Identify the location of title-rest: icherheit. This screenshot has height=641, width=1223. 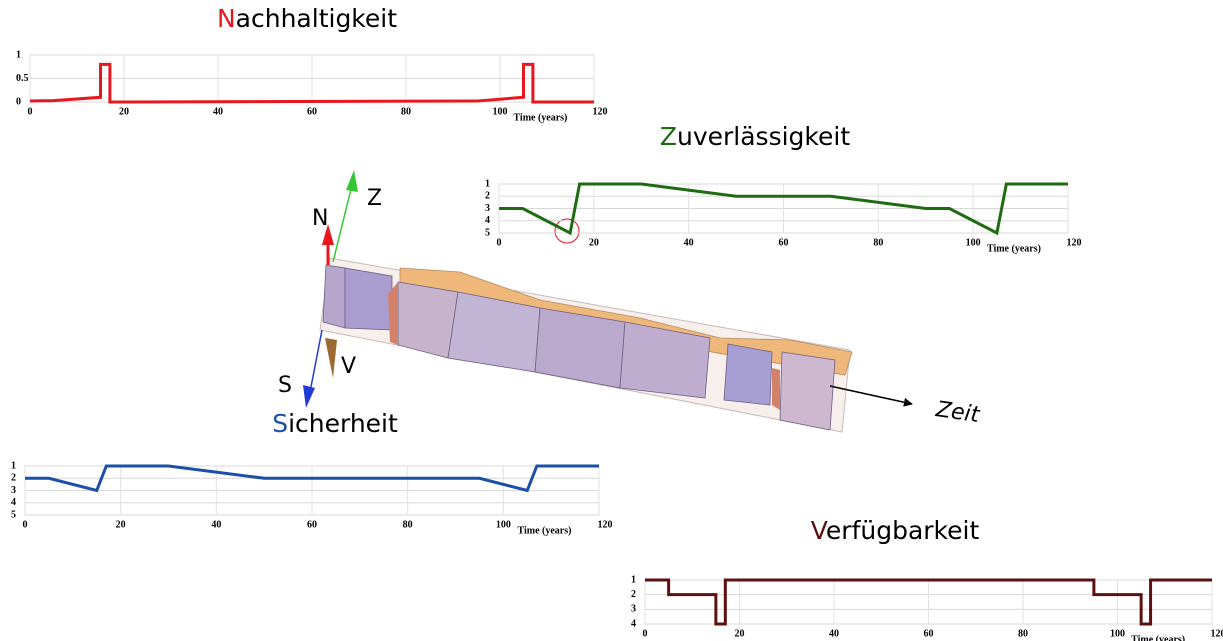
(343, 423).